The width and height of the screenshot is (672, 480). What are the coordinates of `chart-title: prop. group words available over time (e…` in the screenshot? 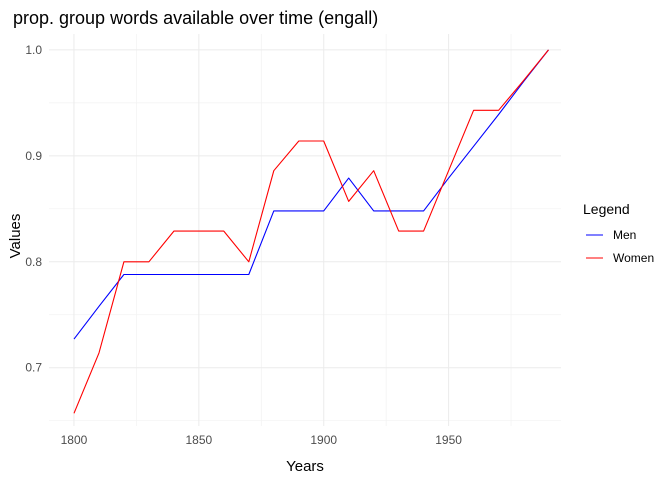 It's located at (195, 18).